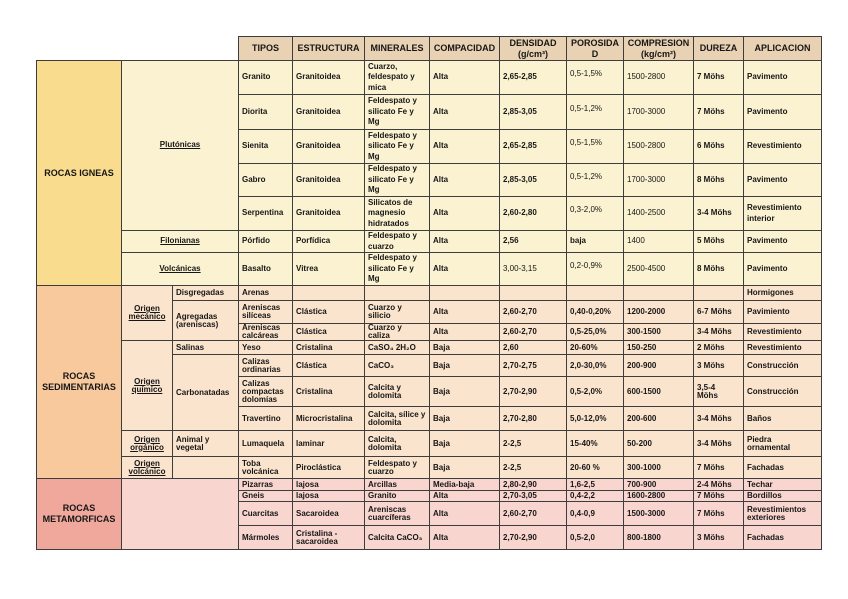  Describe the element at coordinates (205, 392) in the screenshot. I see `subtype-label-carbonatadas: Carbonatadas` at that location.